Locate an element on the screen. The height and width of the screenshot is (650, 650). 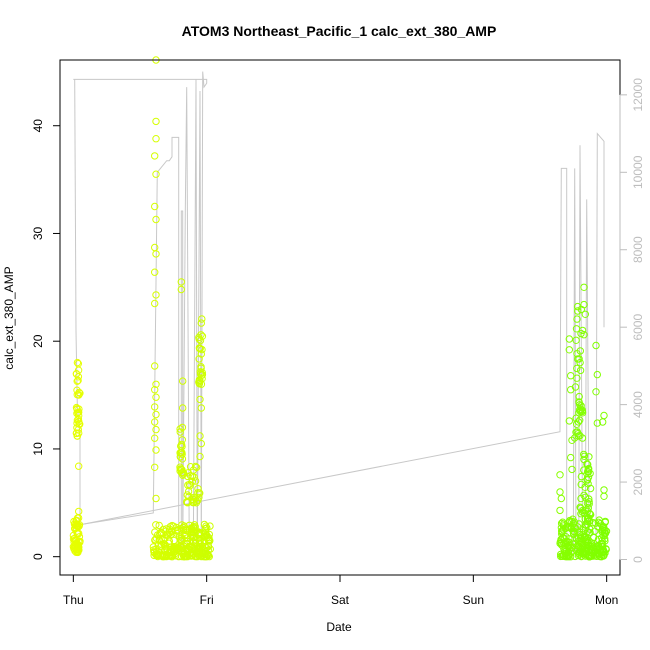
x-axis-label: Date is located at coordinates (339, 627).